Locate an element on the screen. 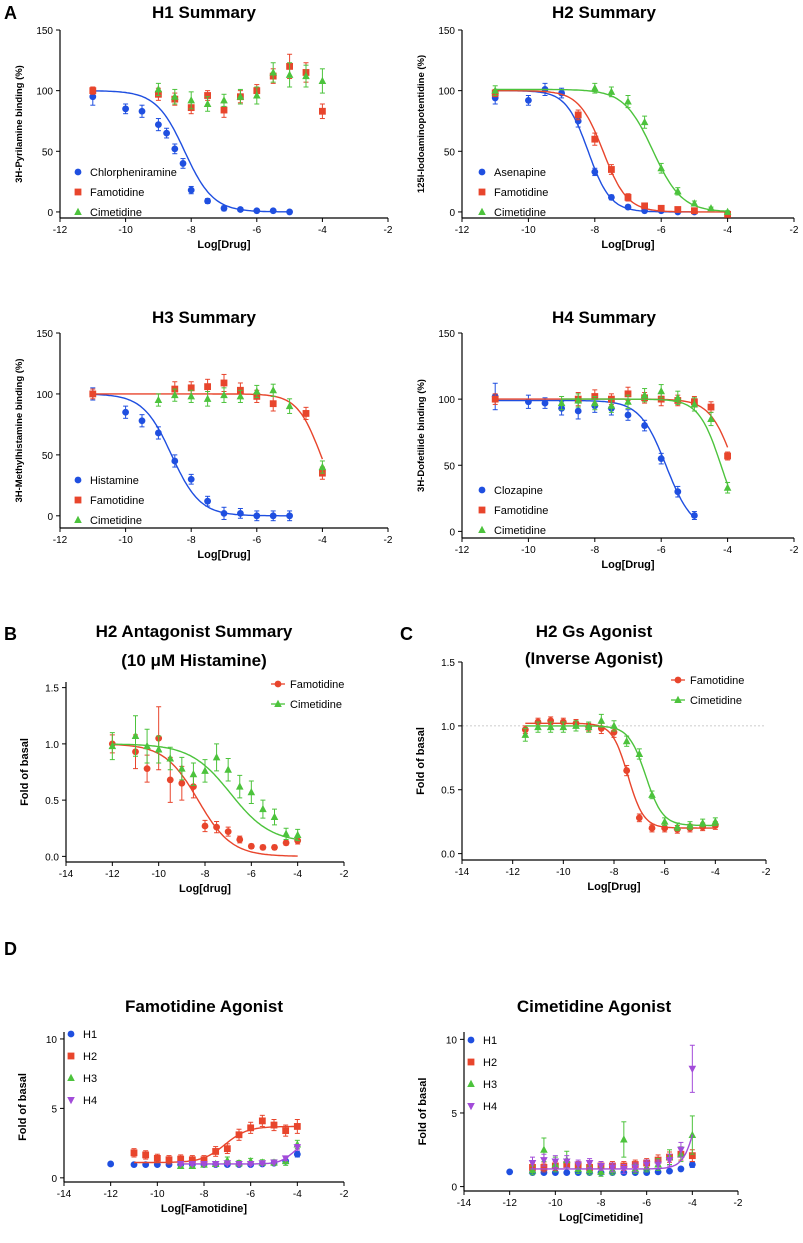 The image size is (803, 1243). y-tick-label: 0.5 is located at coordinates (52, 801).